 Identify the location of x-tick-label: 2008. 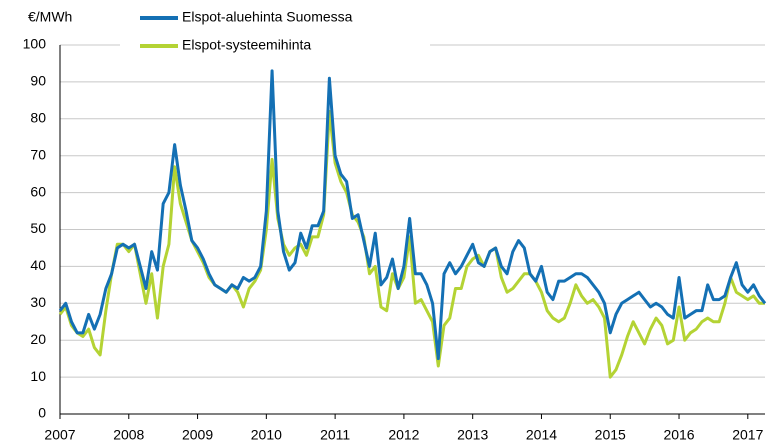
(128, 435).